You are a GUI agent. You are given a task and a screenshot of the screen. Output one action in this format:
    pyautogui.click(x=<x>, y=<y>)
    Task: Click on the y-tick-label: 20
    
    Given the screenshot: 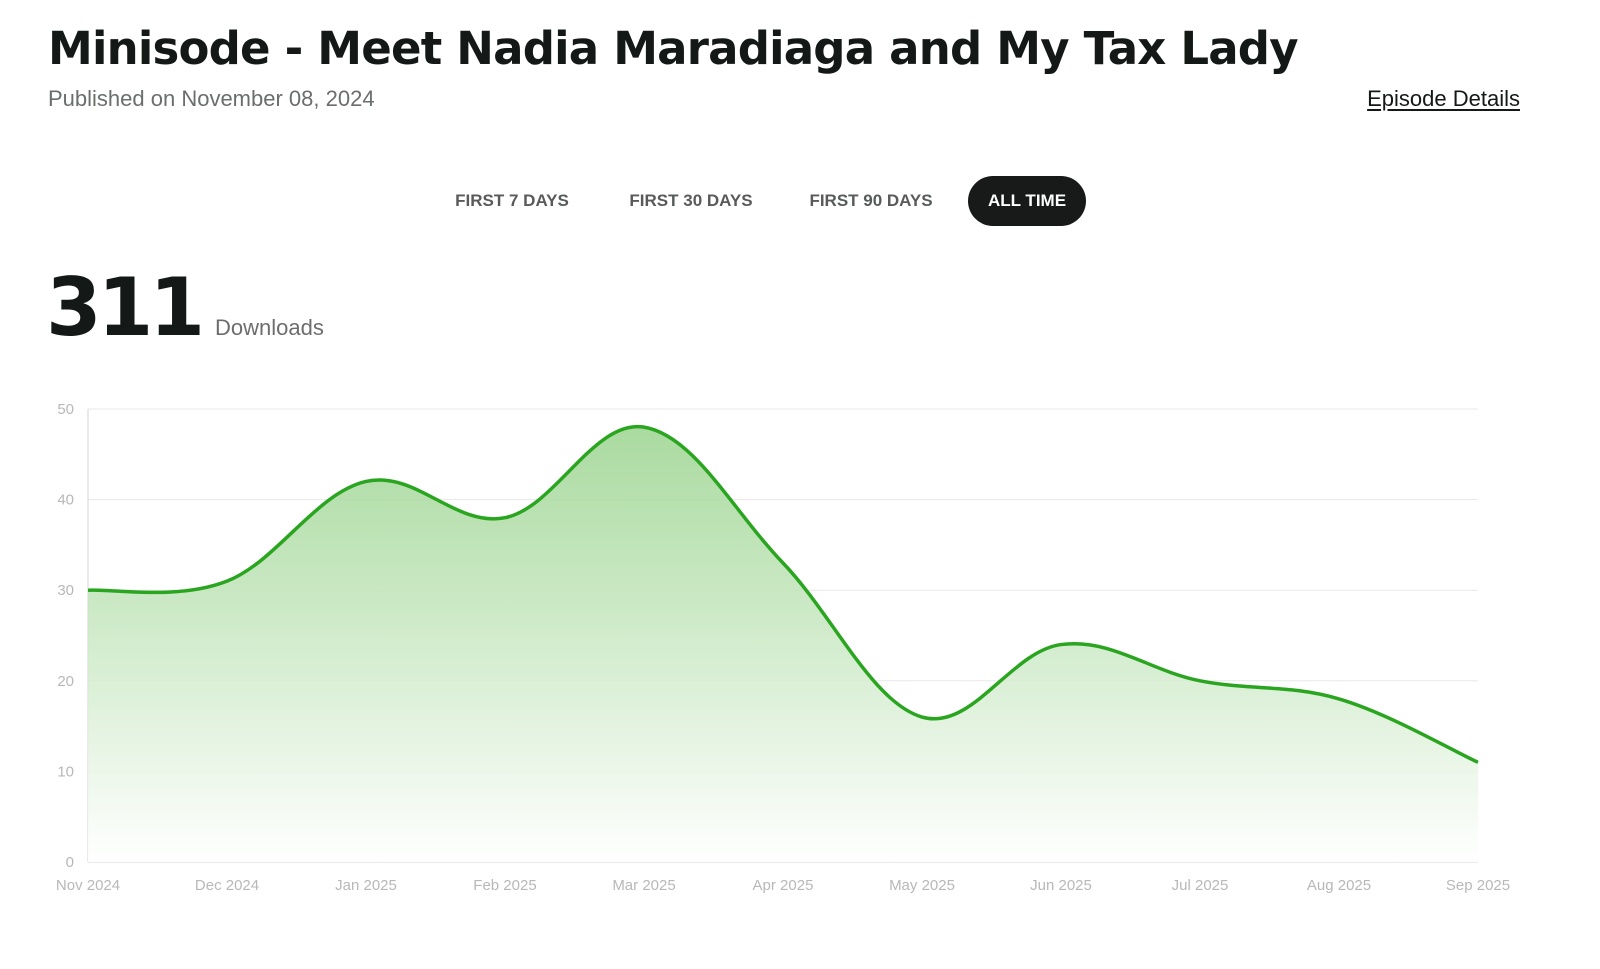 What is the action you would take?
    pyautogui.click(x=65, y=681)
    